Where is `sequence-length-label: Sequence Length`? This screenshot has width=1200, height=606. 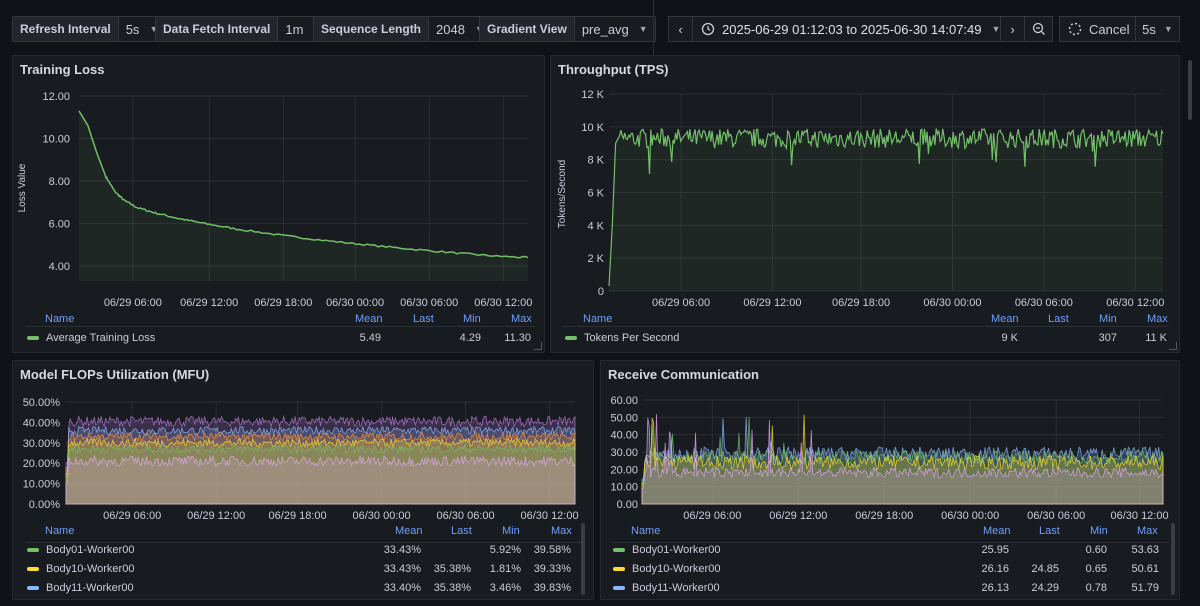 sequence-length-label: Sequence Length is located at coordinates (372, 29).